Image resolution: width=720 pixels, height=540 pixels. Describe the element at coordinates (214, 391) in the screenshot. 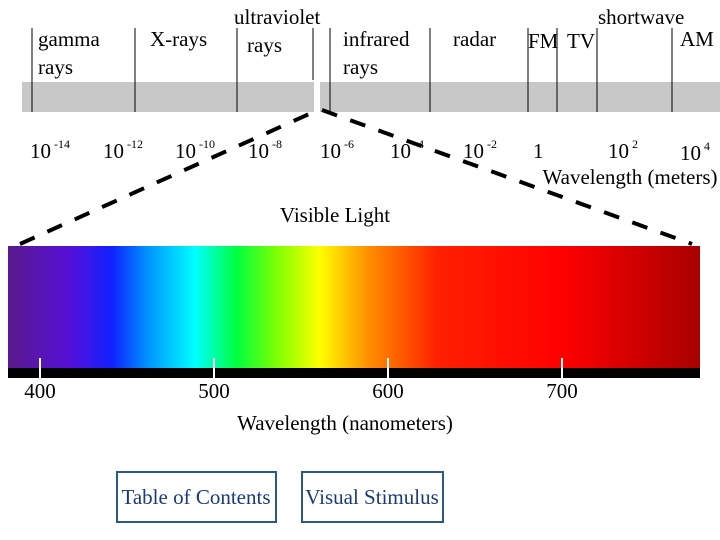

I see `nm-tick-label: 500` at that location.